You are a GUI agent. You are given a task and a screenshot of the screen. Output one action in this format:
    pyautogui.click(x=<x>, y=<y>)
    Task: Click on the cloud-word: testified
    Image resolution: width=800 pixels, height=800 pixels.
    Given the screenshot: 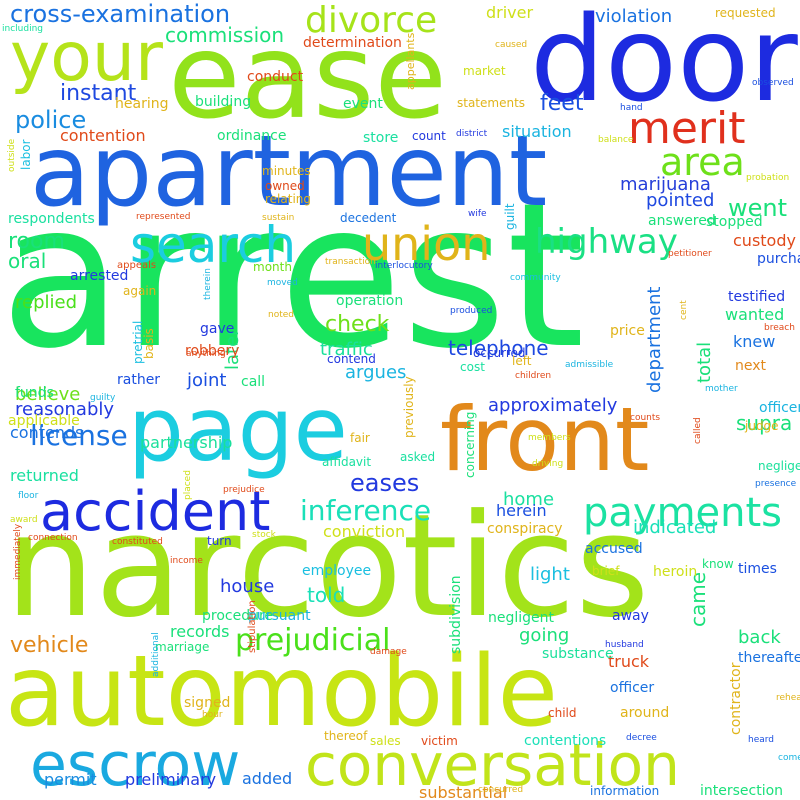 What is the action you would take?
    pyautogui.click(x=756, y=297)
    